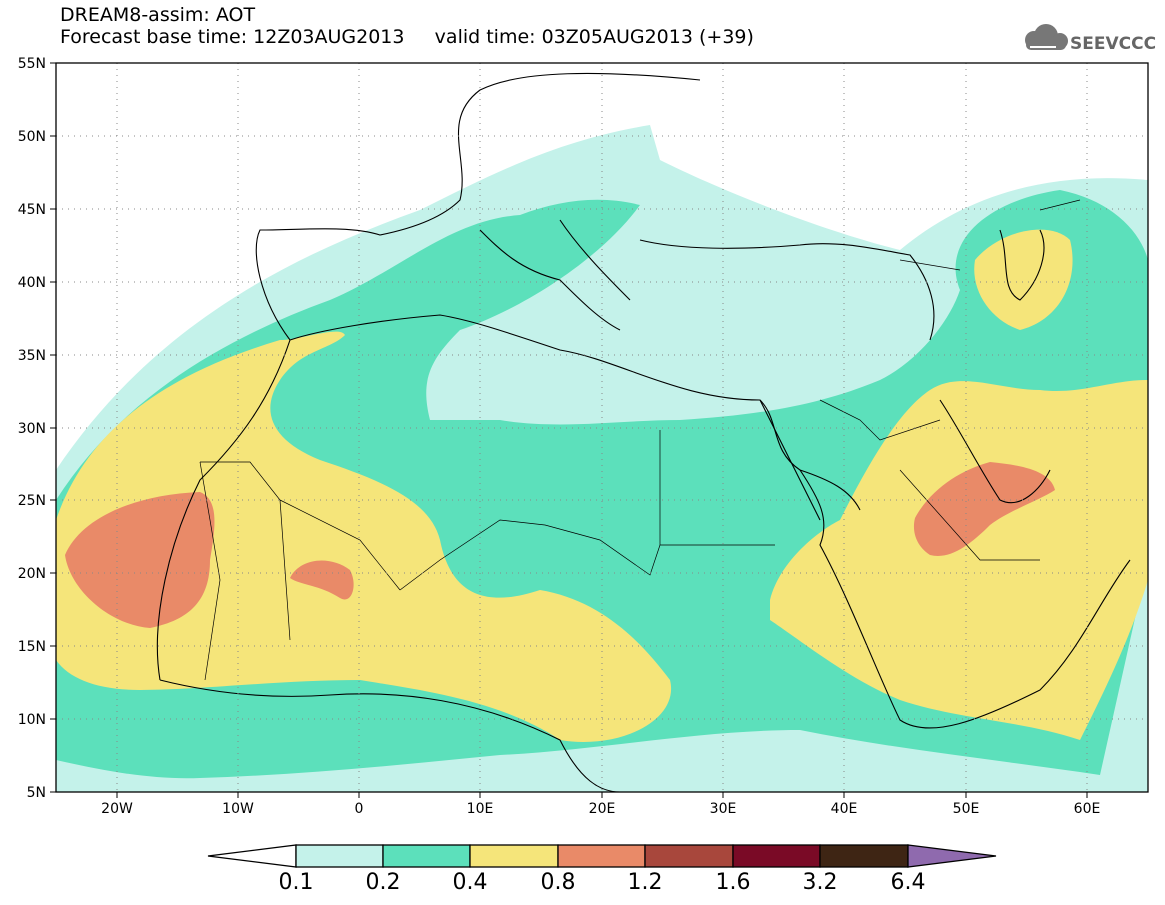 This screenshot has height=905, width=1165. What do you see at coordinates (32, 210) in the screenshot?
I see `lat-label: 45N` at bounding box center [32, 210].